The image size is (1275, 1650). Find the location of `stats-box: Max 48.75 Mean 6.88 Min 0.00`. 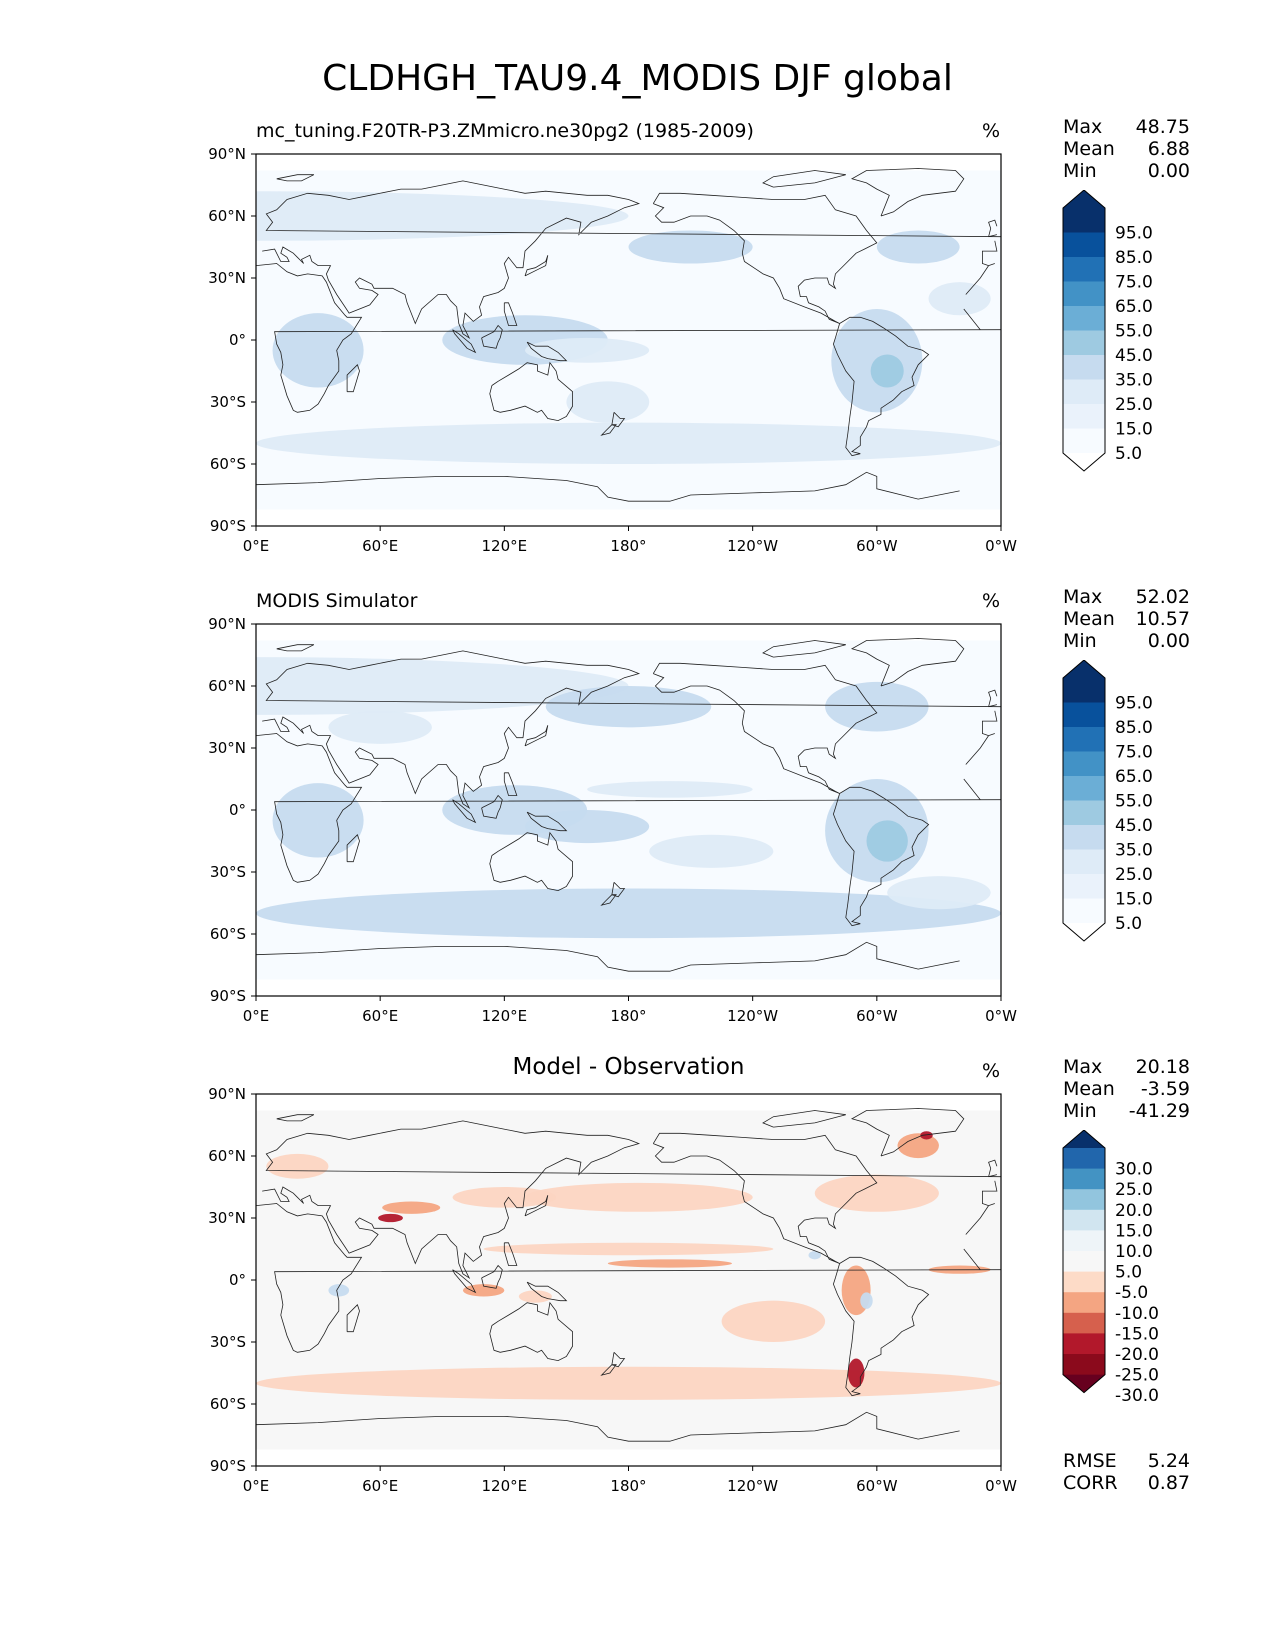

stats-box: Max 48.75 Mean 6.88 Min 0.00 is located at coordinates (1126, 149).